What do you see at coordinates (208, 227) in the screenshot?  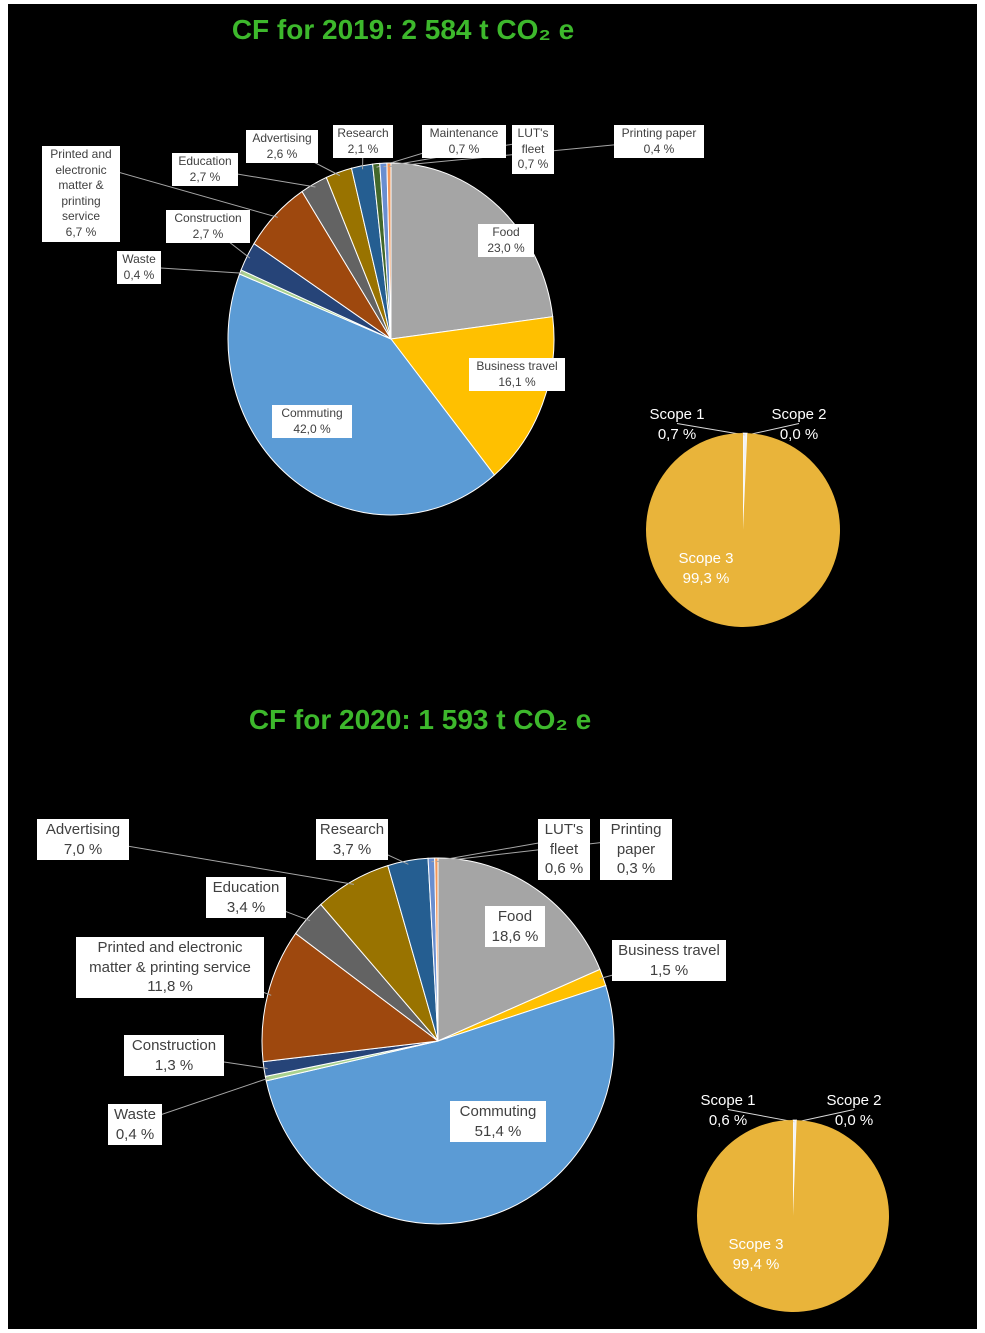 I see `slice-label: Construction 2,7 %` at bounding box center [208, 227].